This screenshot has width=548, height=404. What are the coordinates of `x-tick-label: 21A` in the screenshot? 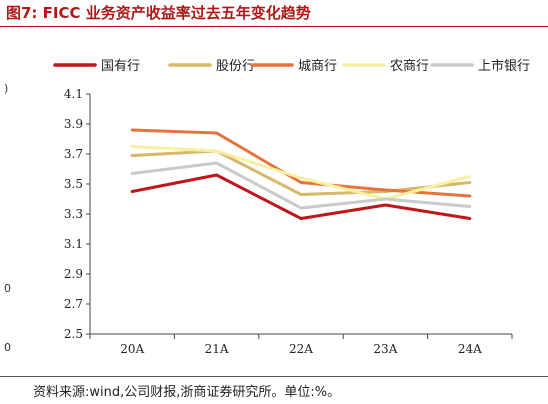 It's located at (217, 349).